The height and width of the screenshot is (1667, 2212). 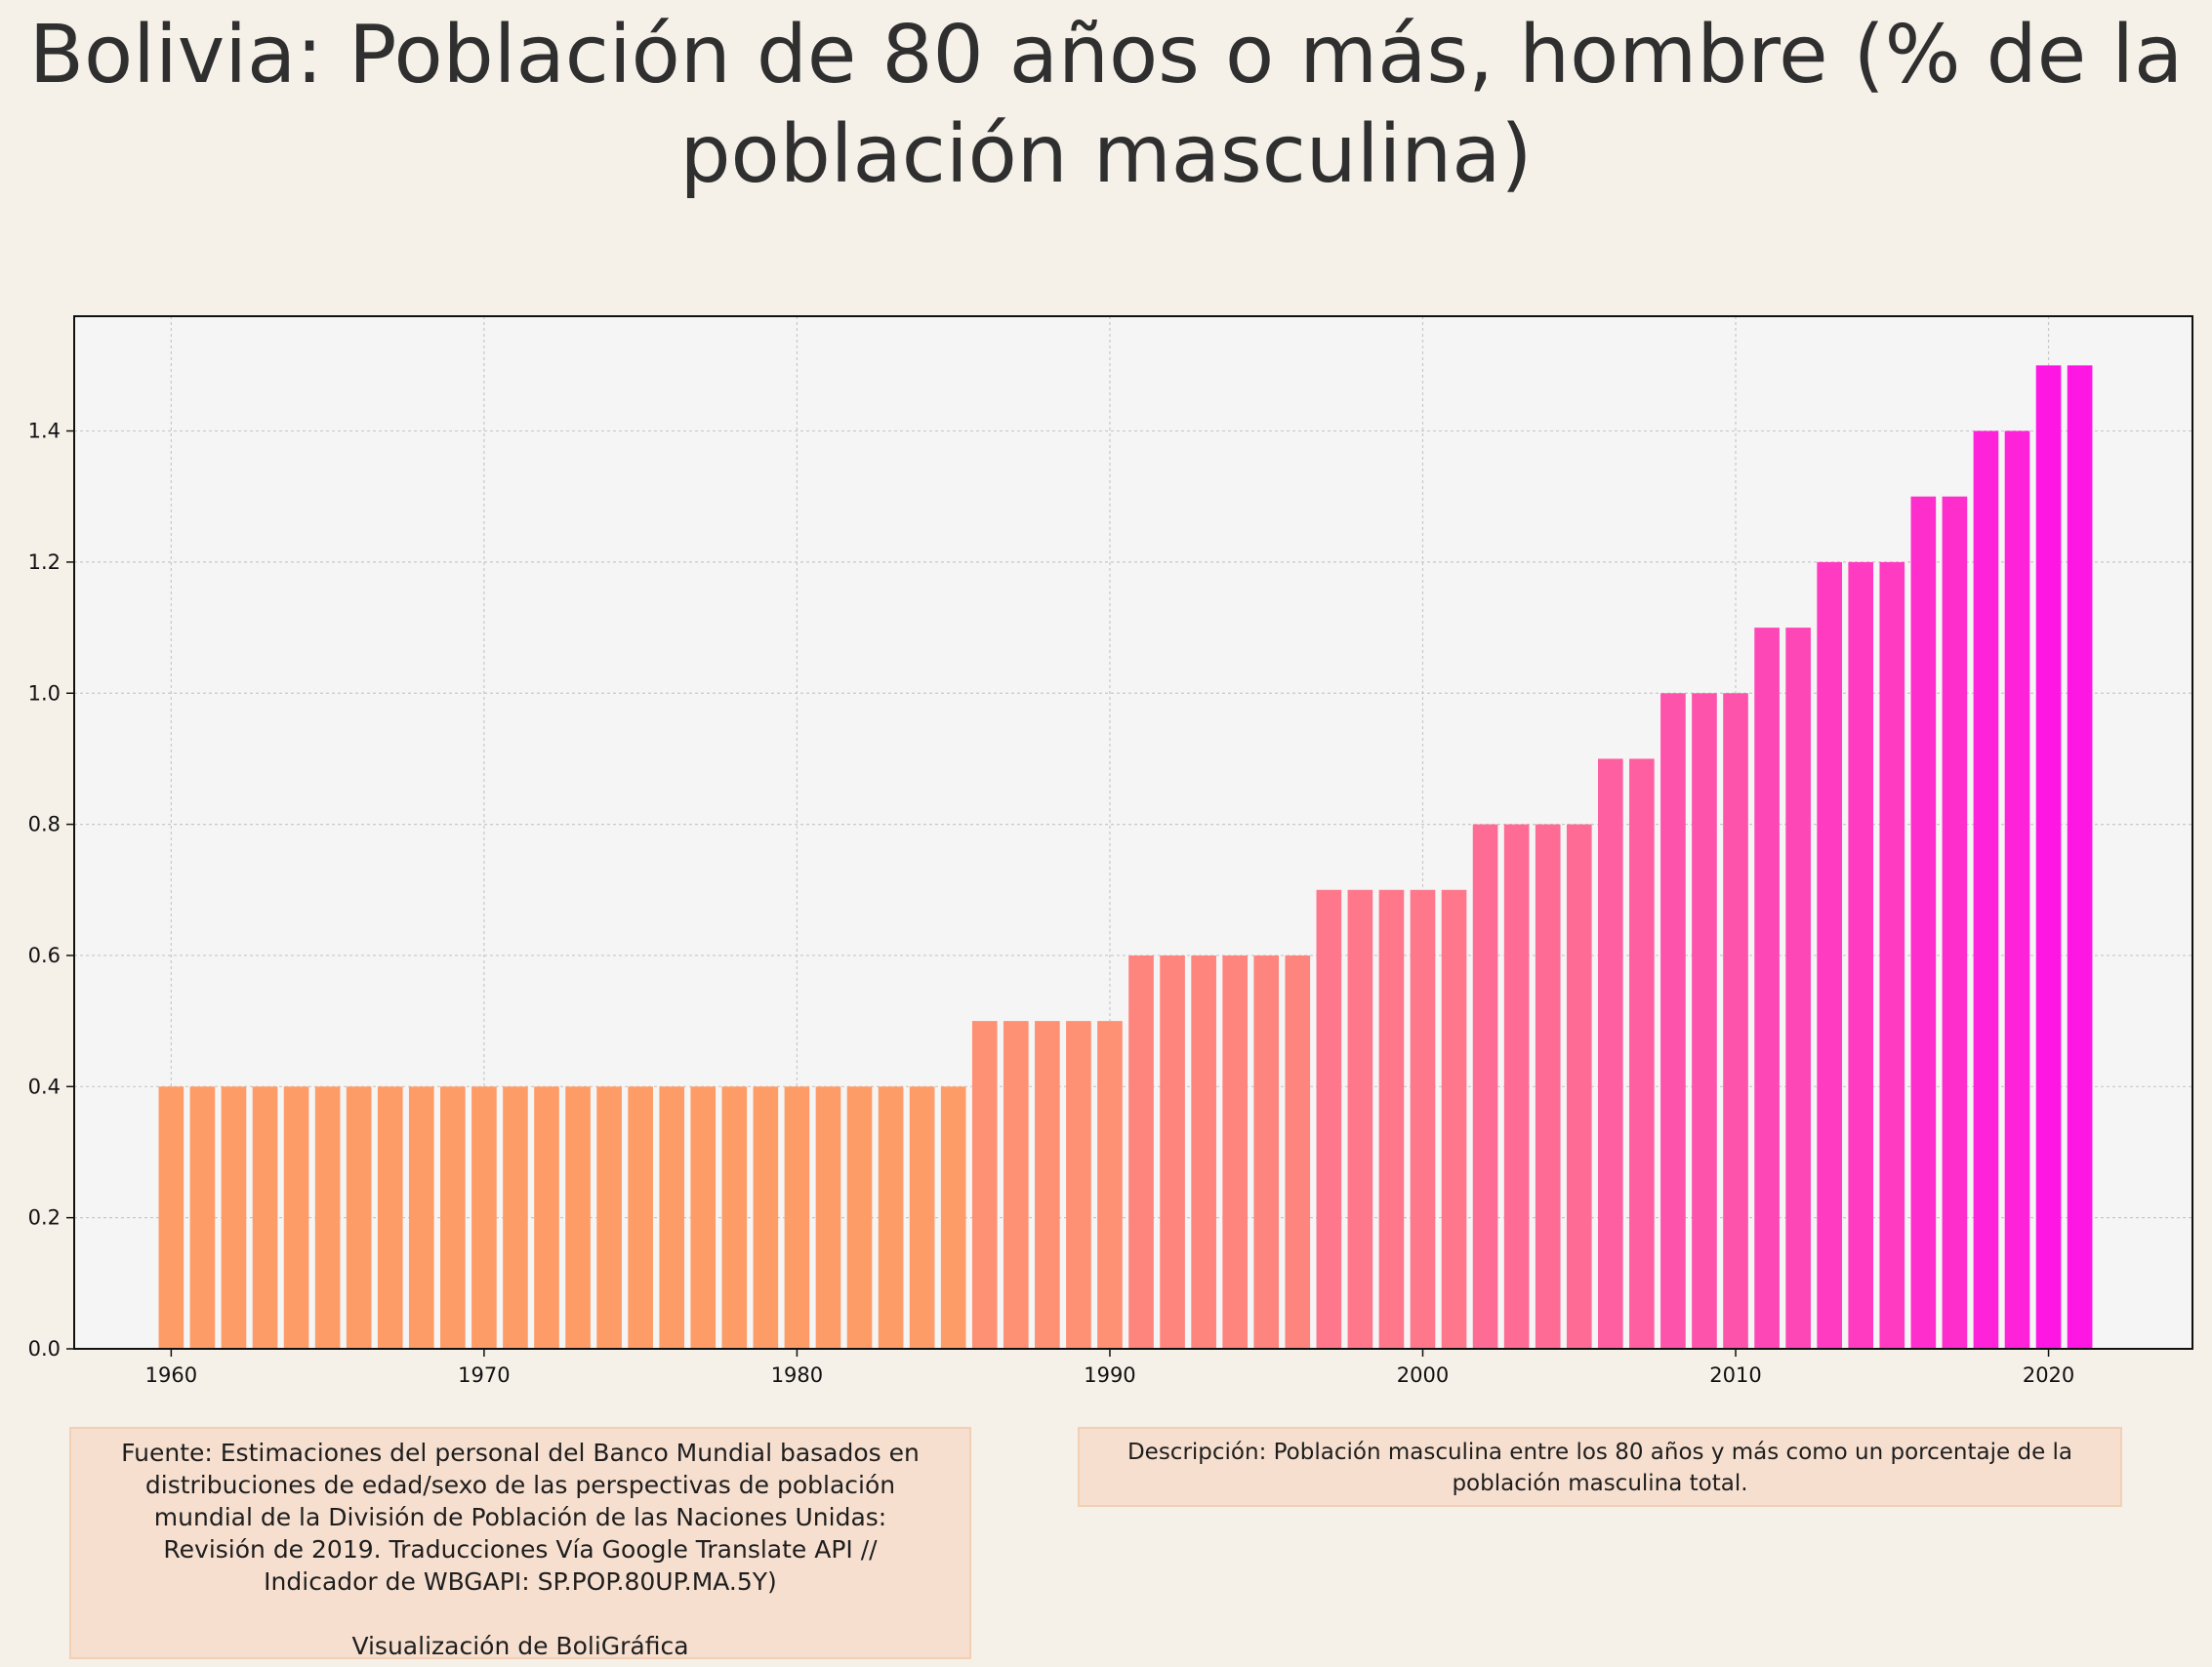 I want to click on y-tick-label: 0.0, so click(x=44, y=1349).